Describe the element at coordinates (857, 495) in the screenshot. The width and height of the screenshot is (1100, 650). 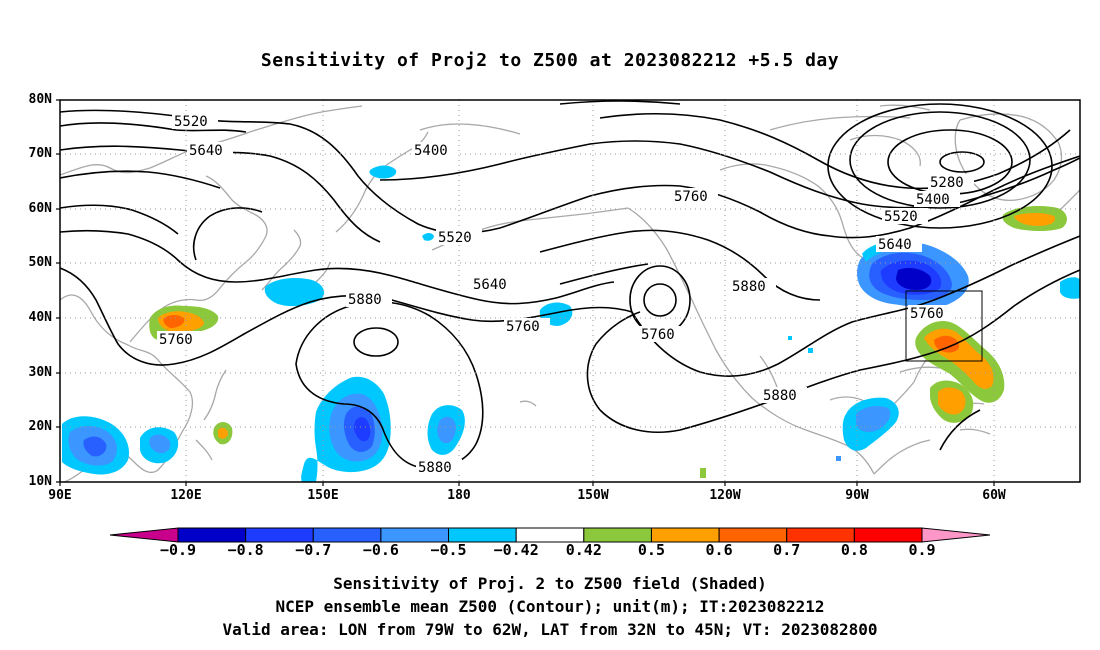
I see `lon-tick-label: 90W` at that location.